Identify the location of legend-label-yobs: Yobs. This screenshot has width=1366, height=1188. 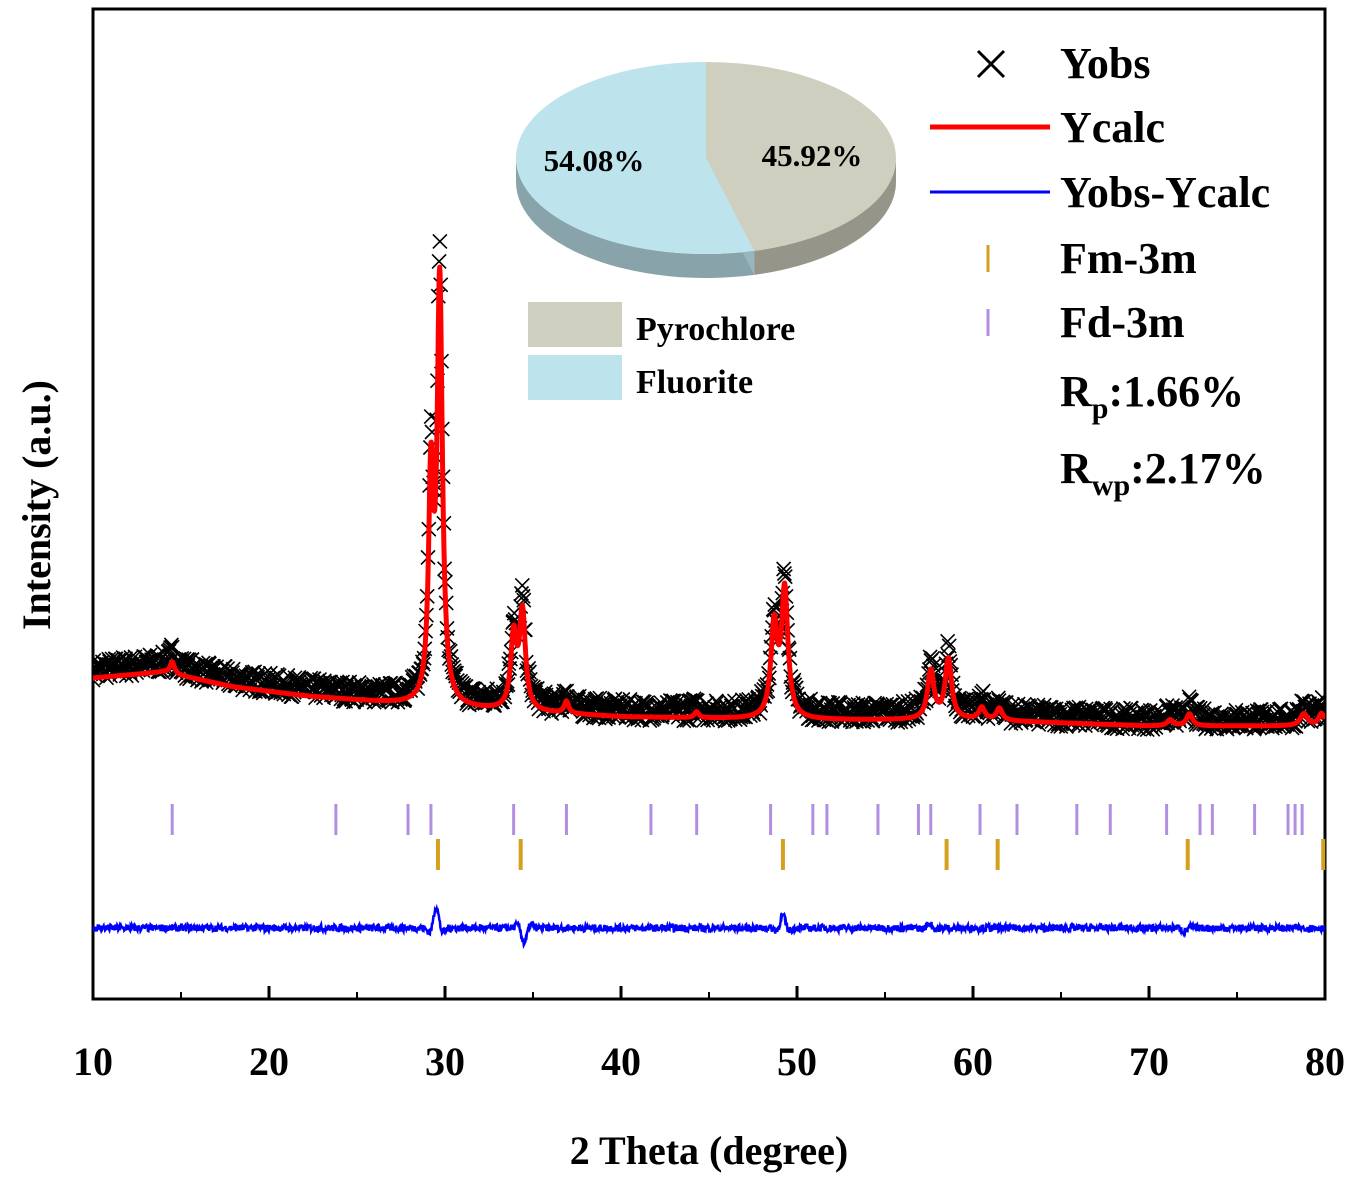
(1105, 63).